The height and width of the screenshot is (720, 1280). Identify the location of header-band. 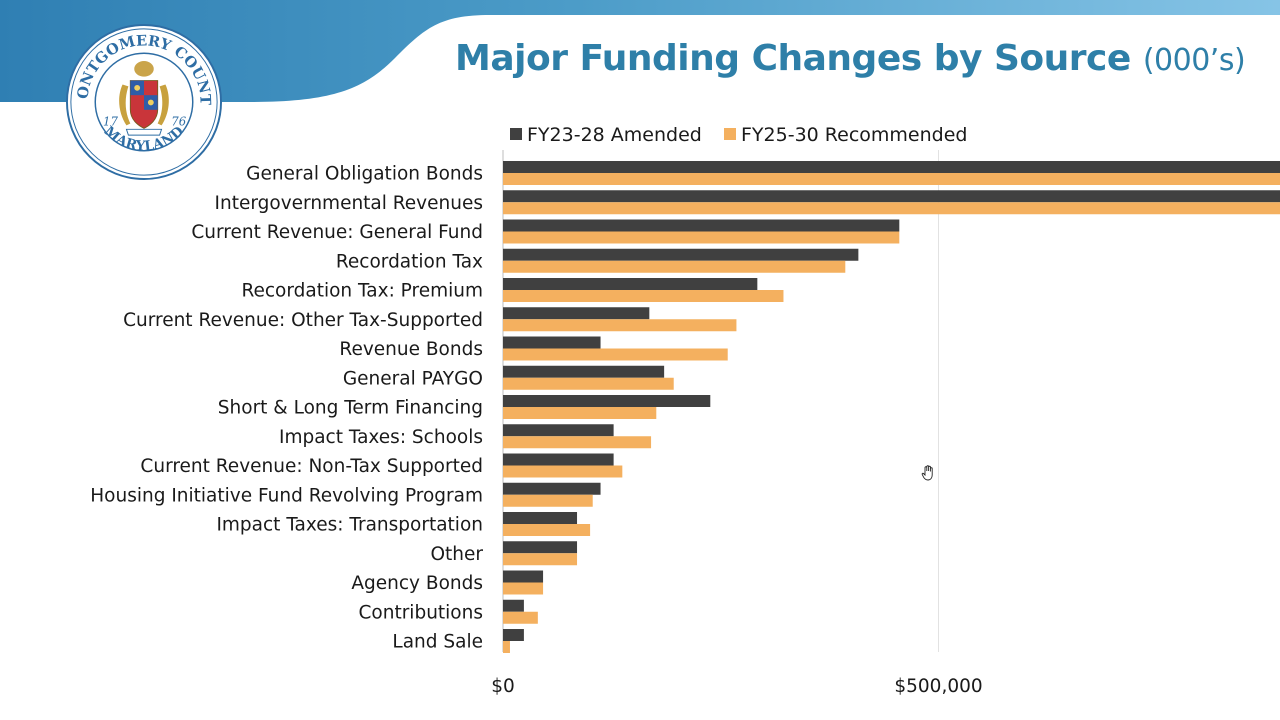
(640, 51).